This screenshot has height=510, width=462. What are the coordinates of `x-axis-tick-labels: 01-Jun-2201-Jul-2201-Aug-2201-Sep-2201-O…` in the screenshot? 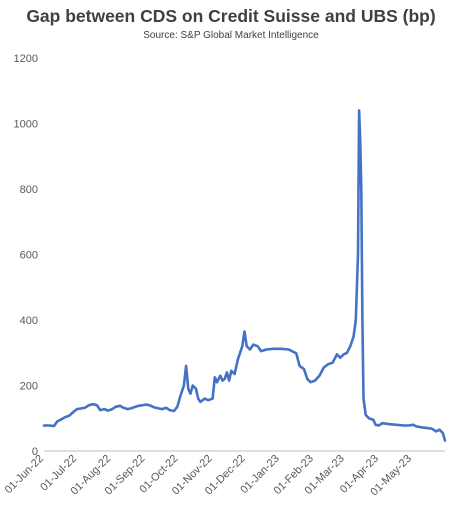 It's located at (208, 476).